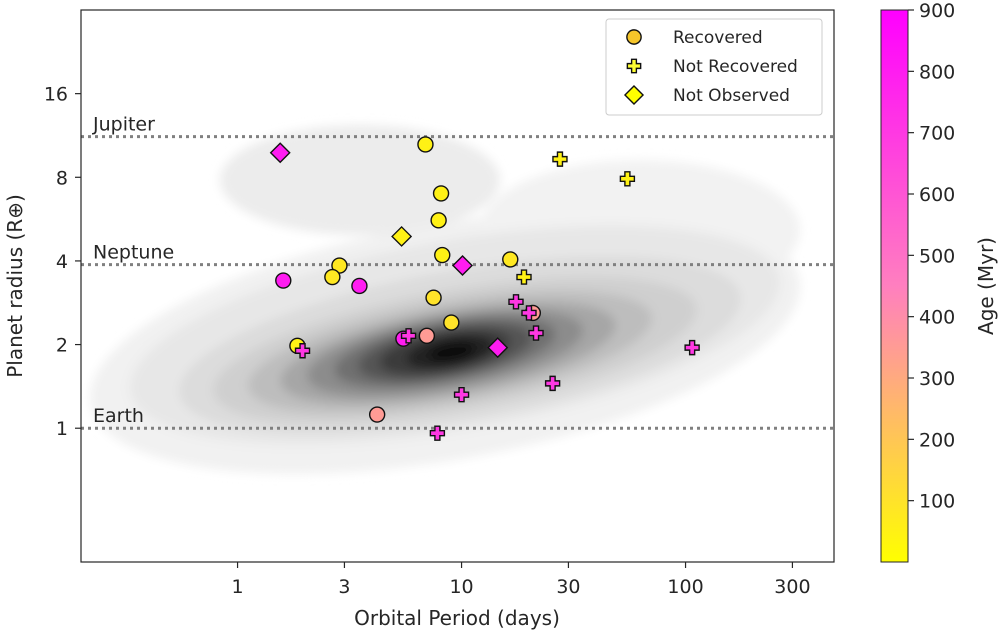 This screenshot has width=1000, height=639. Describe the element at coordinates (62, 346) in the screenshot. I see `y-tick-label-2: 2` at that location.